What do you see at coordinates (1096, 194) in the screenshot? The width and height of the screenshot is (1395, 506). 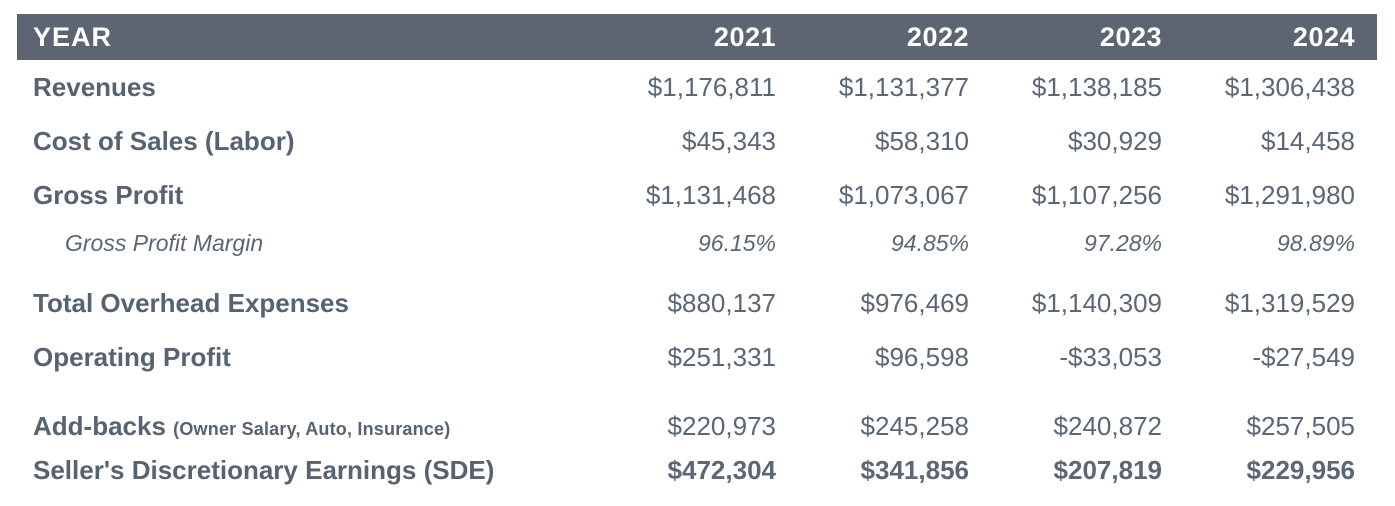 I see `gross-profit-2023: $1,107,256` at bounding box center [1096, 194].